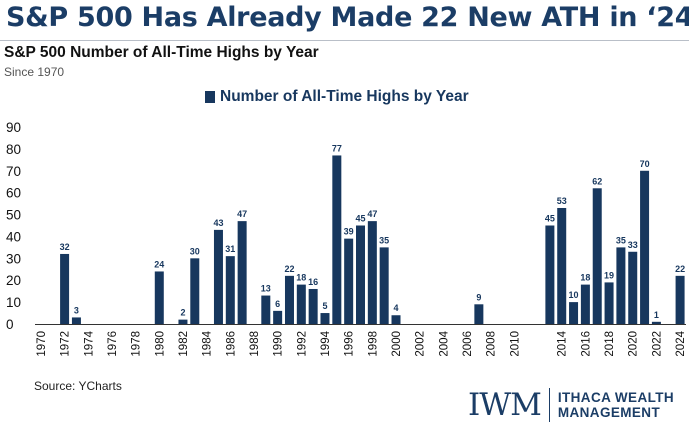 The width and height of the screenshot is (689, 427). I want to click on logo-mark: IWM, so click(505, 405).